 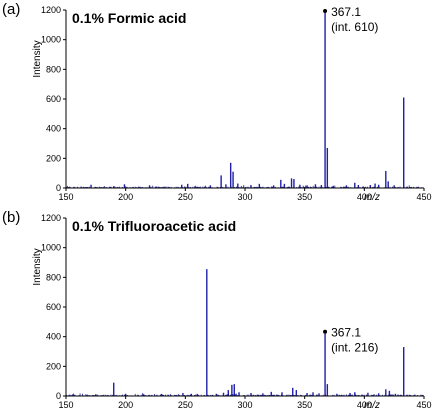 I want to click on panel-label: (a), so click(x=11, y=9).